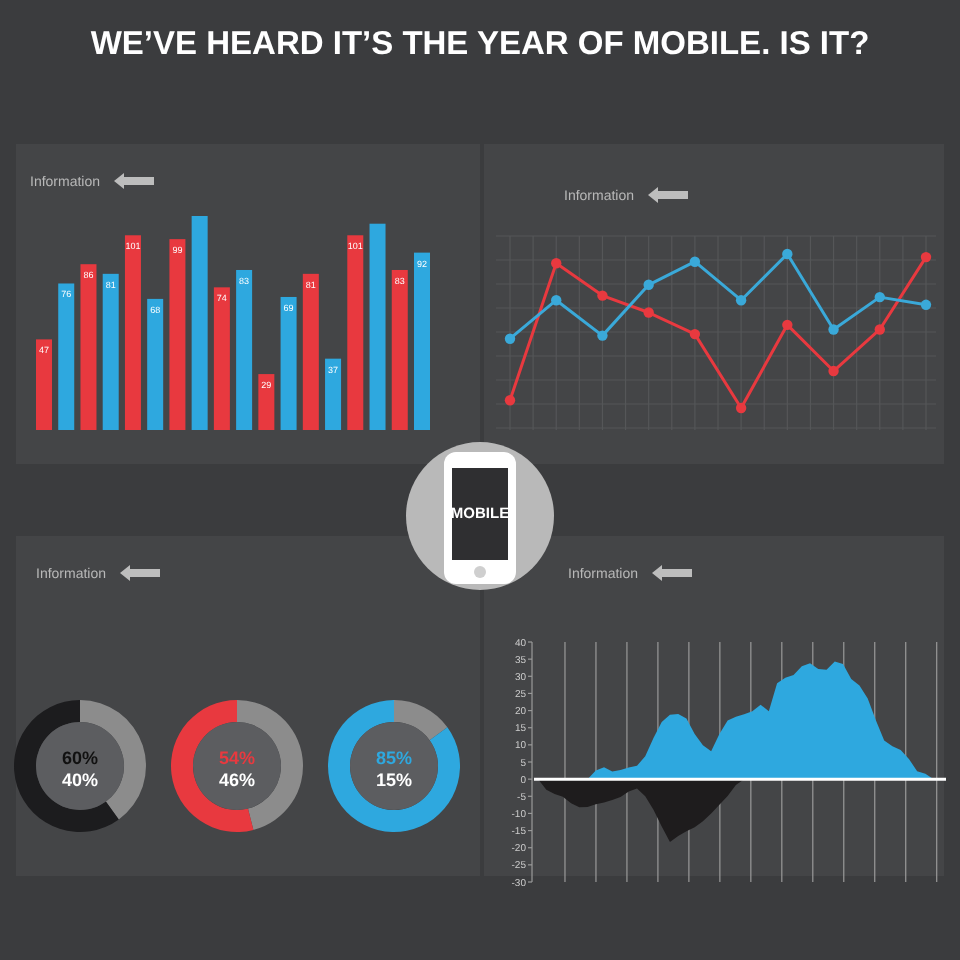 Image resolution: width=960 pixels, height=960 pixels. Describe the element at coordinates (80, 758) in the screenshot. I see `text: 60%` at that location.